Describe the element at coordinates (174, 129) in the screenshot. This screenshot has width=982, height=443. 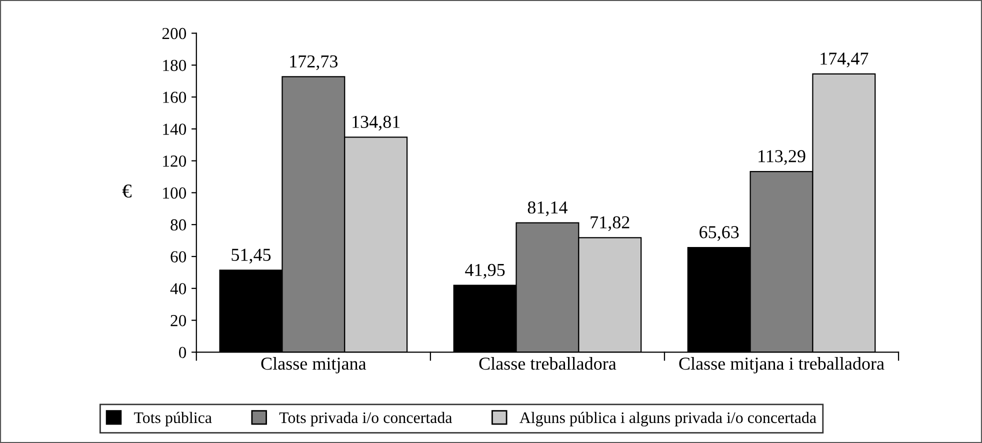
I see `y-tick-label: 140` at that location.